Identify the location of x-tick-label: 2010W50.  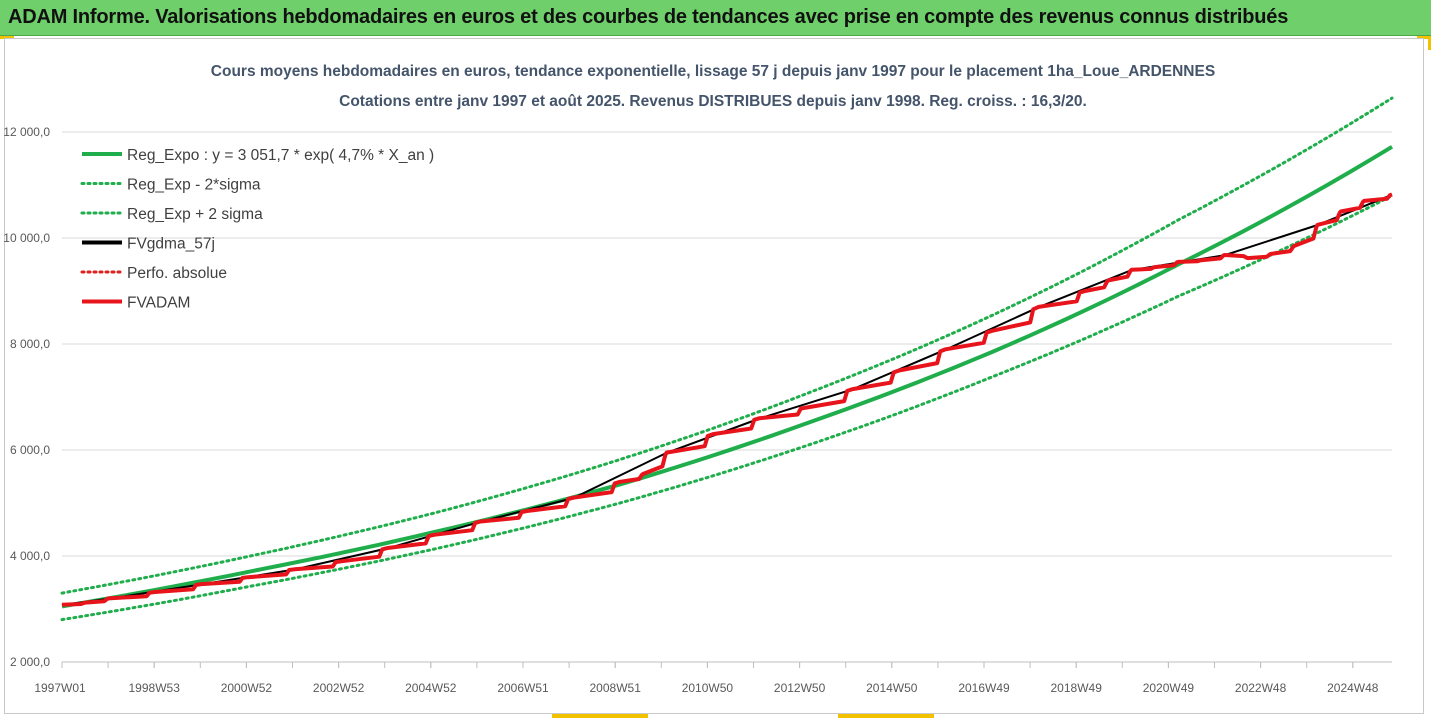
(708, 688).